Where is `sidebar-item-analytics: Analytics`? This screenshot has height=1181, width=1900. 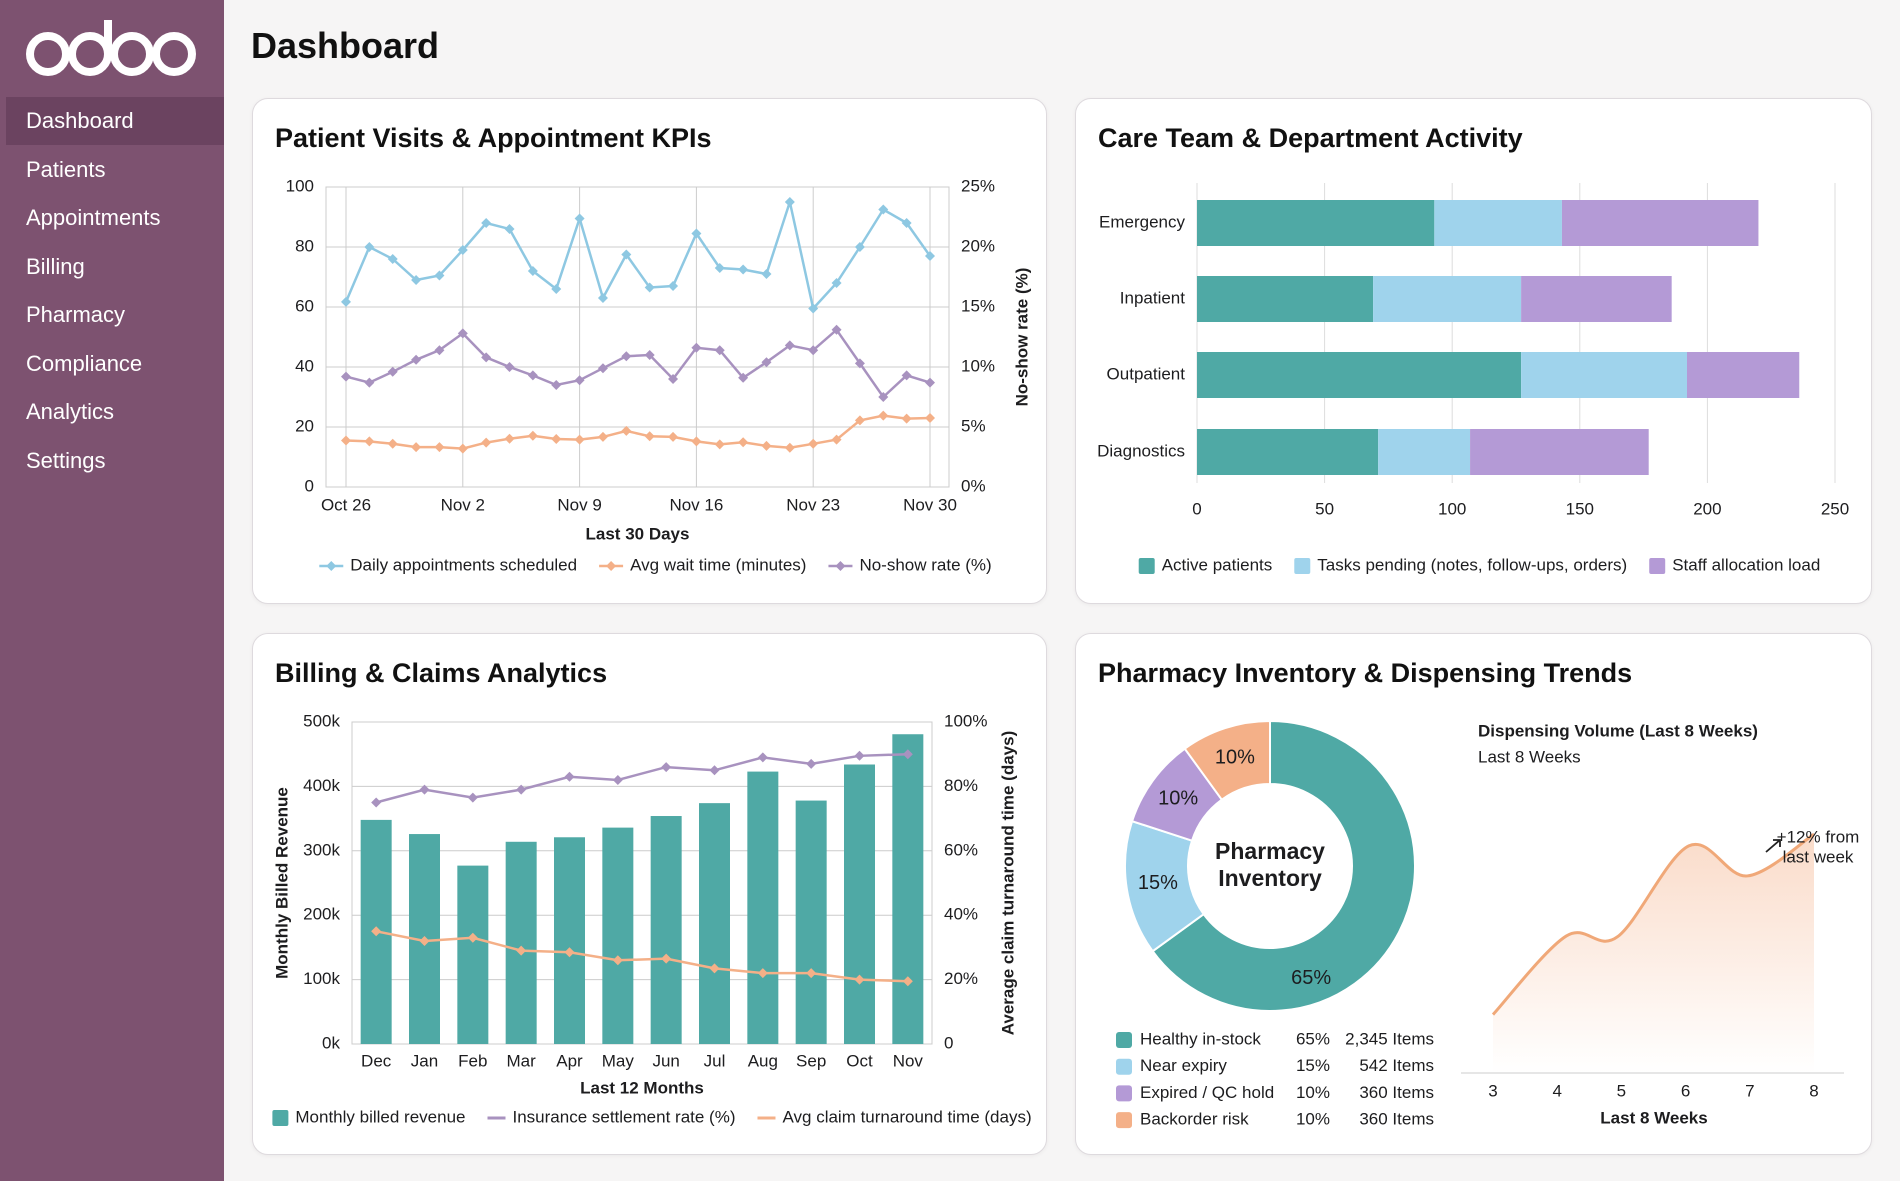 sidebar-item-analytics: Analytics is located at coordinates (70, 411).